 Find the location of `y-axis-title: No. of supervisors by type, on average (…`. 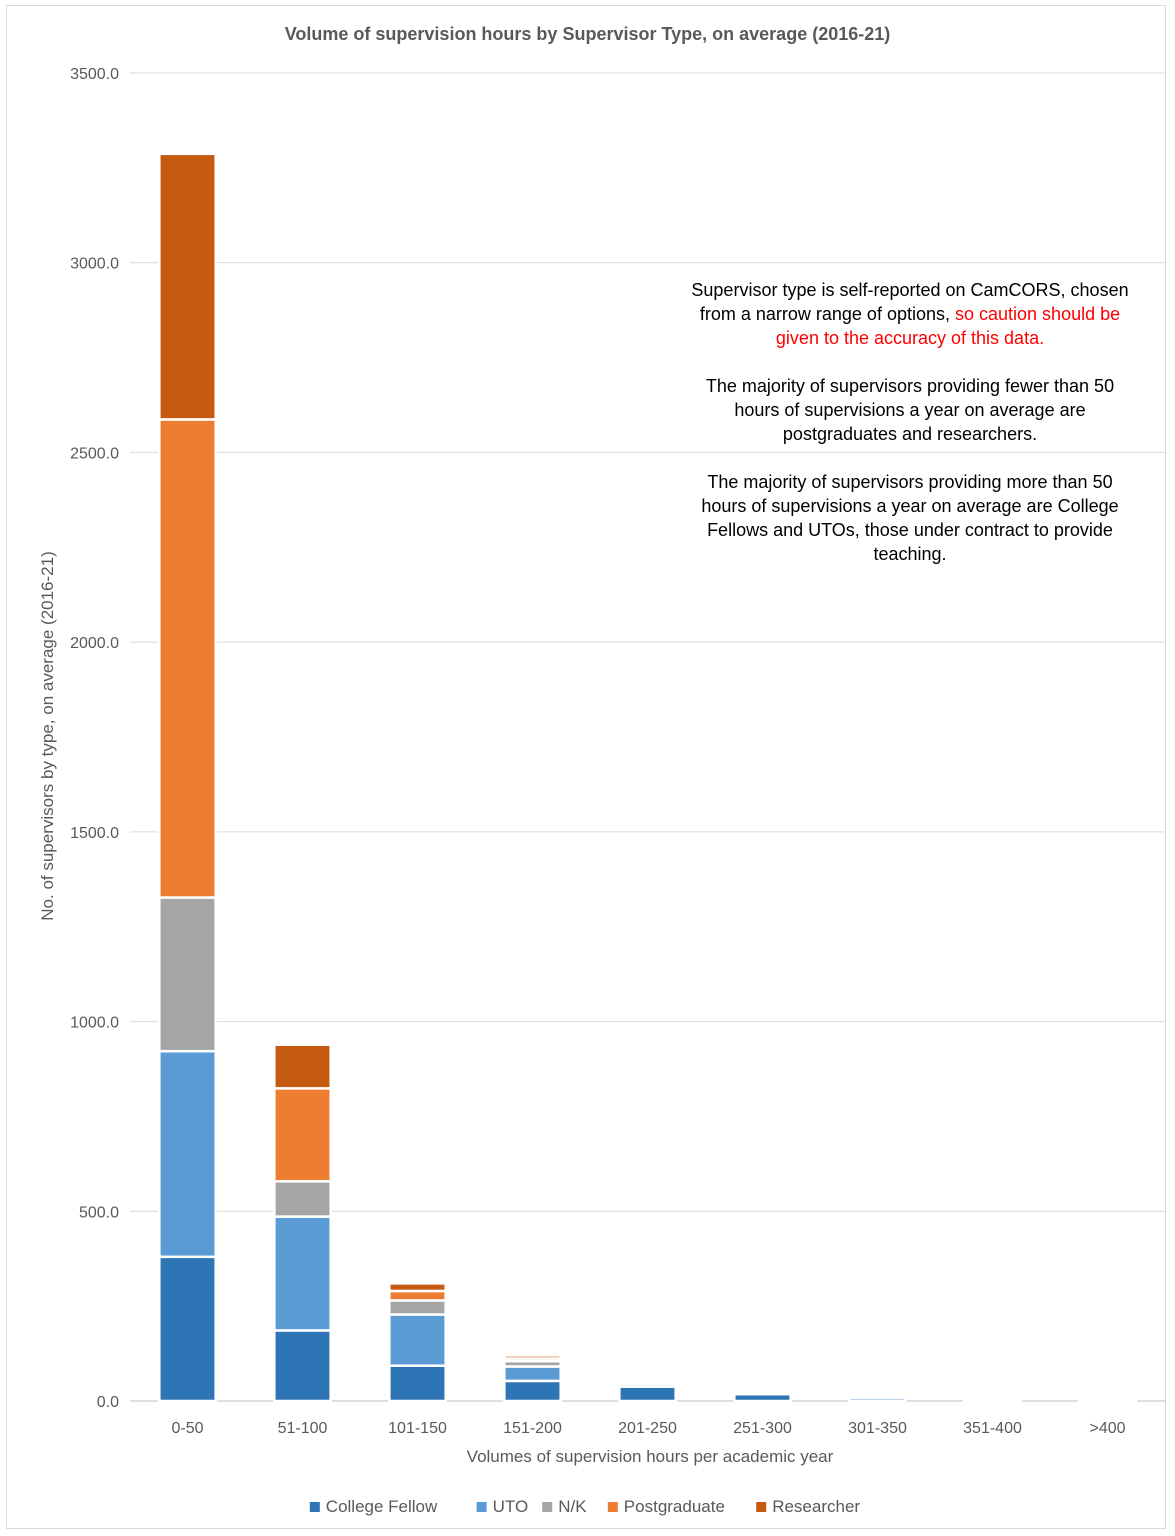

y-axis-title: No. of supervisors by type, on average (… is located at coordinates (47, 735).